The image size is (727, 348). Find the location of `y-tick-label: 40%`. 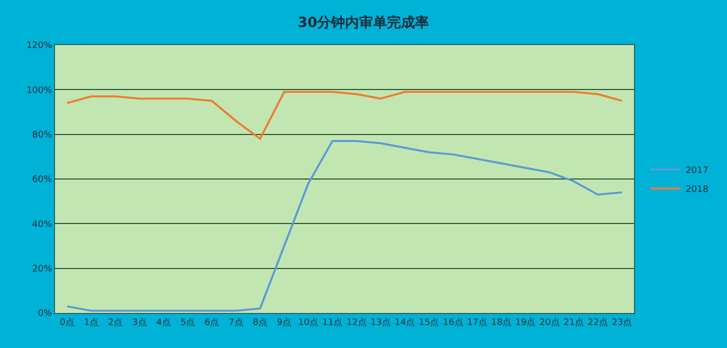

y-tick-label: 40% is located at coordinates (42, 225).